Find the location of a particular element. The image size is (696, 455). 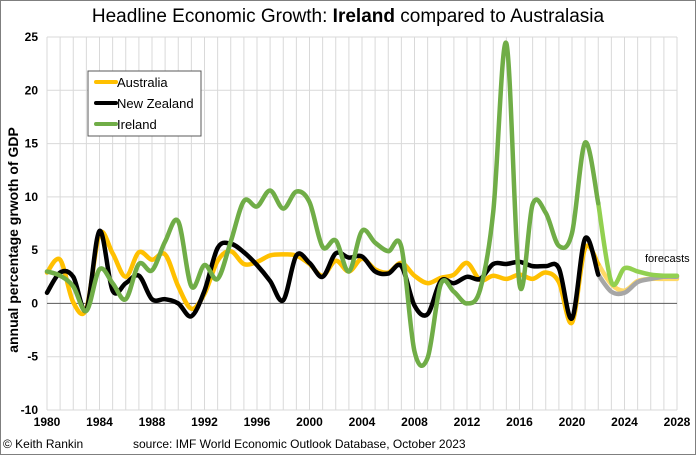

y-tick-label: 25 is located at coordinates (32, 37).